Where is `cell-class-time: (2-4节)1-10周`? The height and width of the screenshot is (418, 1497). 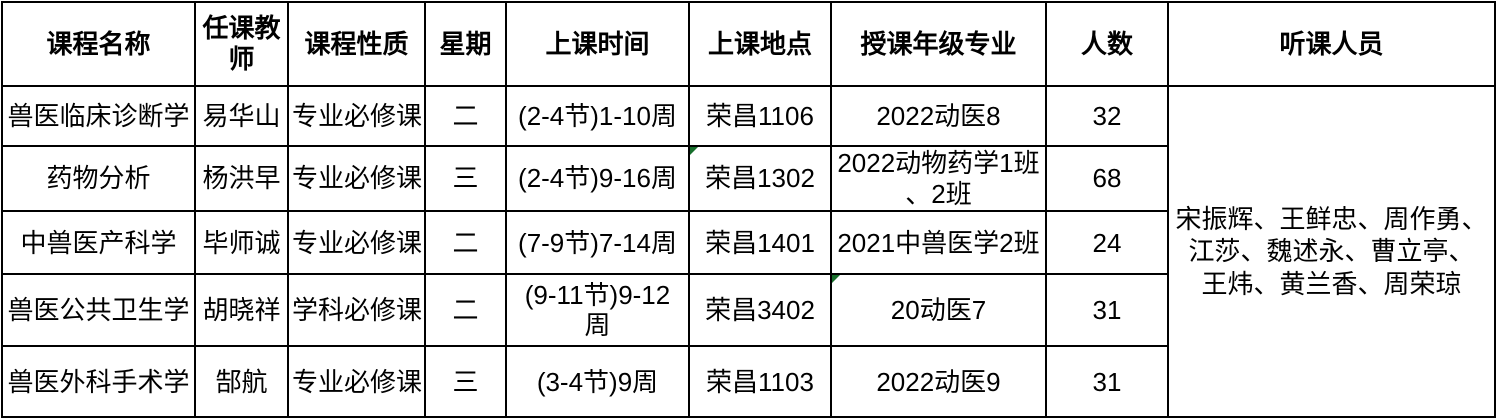 cell-class-time: (2-4节)1-10周 is located at coordinates (597, 116).